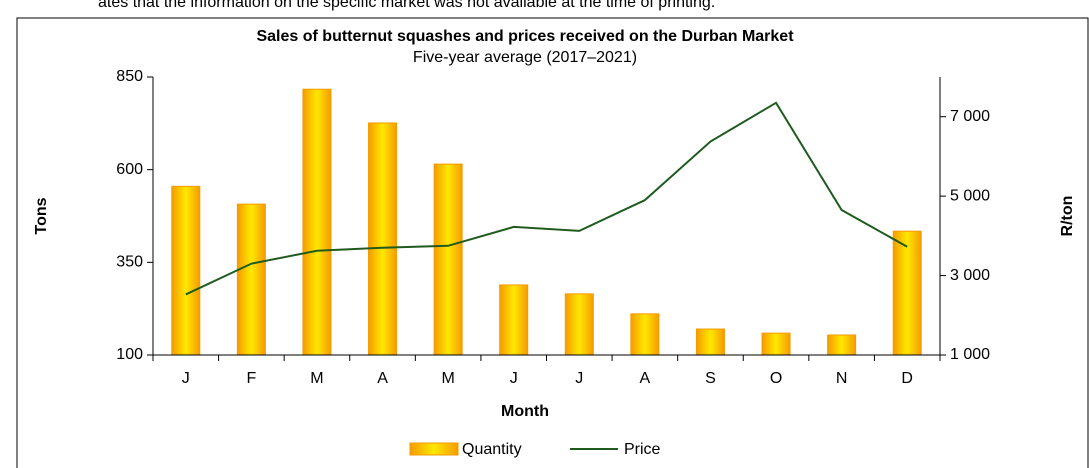 The height and width of the screenshot is (468, 1089). Describe the element at coordinates (1067, 216) in the screenshot. I see `y2-axis-label: R/ton` at that location.